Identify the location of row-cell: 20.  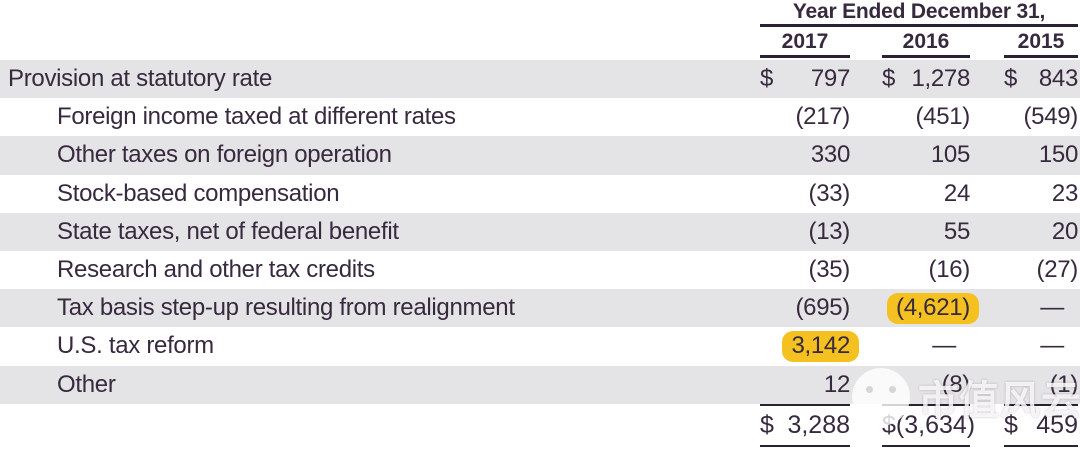
(1041, 232).